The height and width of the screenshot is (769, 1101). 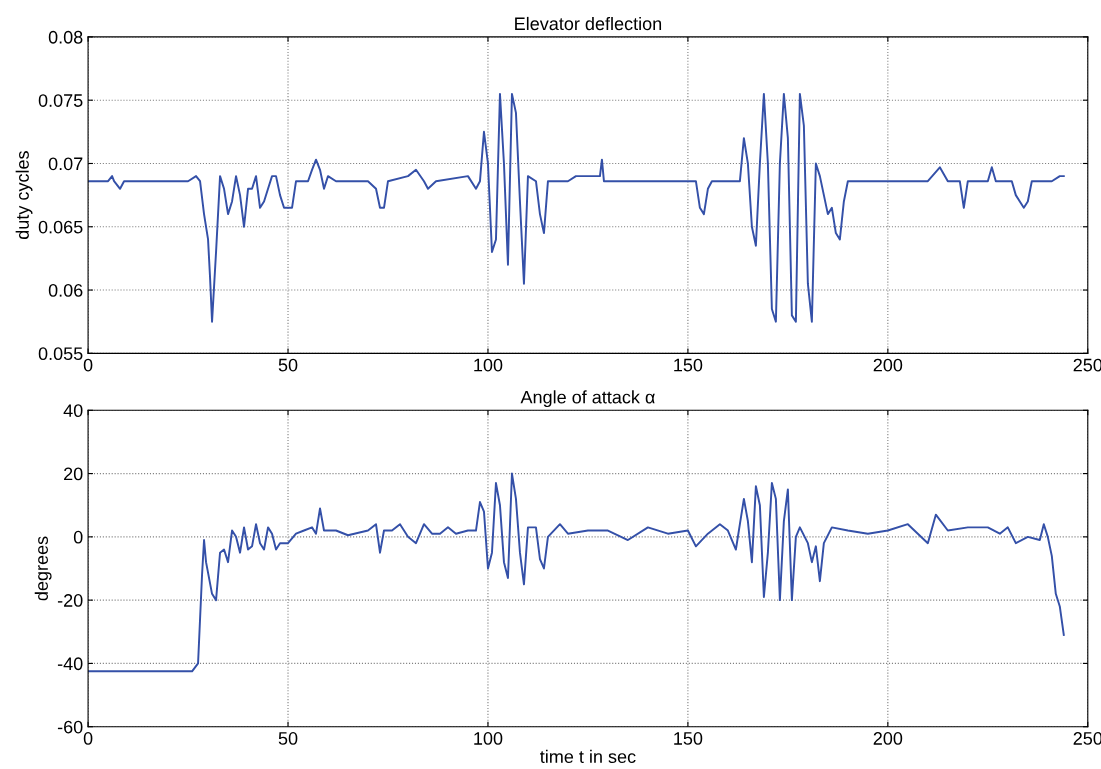 I want to click on y-tick-label: 0, so click(x=78, y=537).